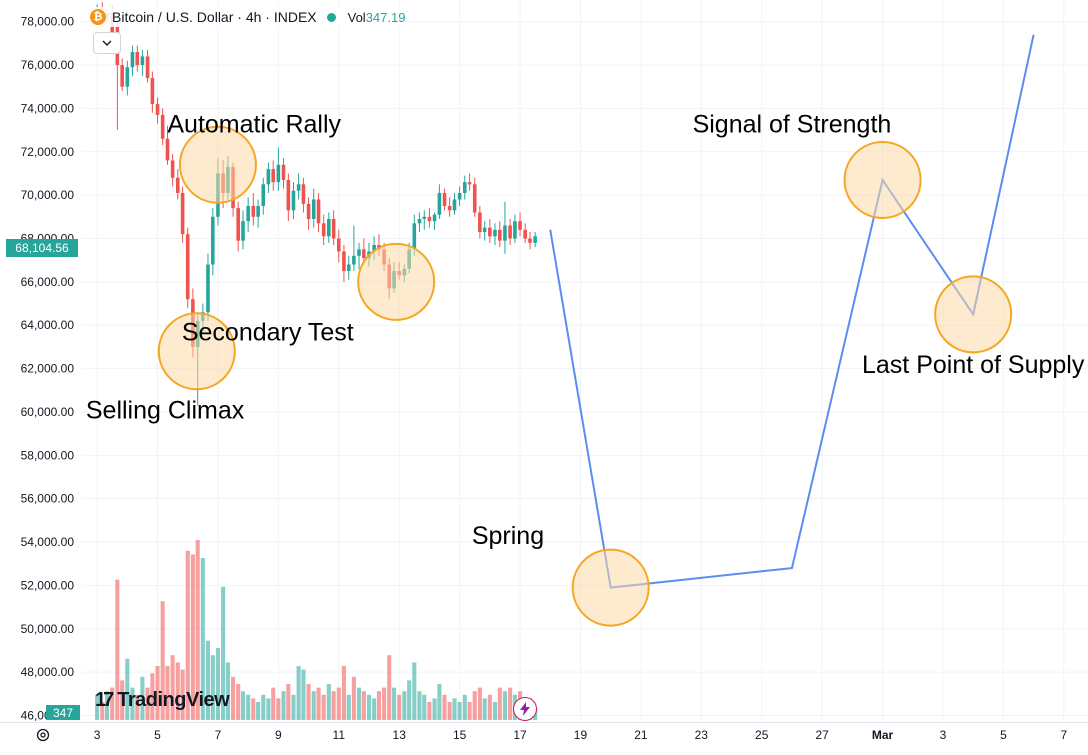 This screenshot has width=1088, height=755. I want to click on tradingview-logo: 17 TradingView, so click(162, 700).